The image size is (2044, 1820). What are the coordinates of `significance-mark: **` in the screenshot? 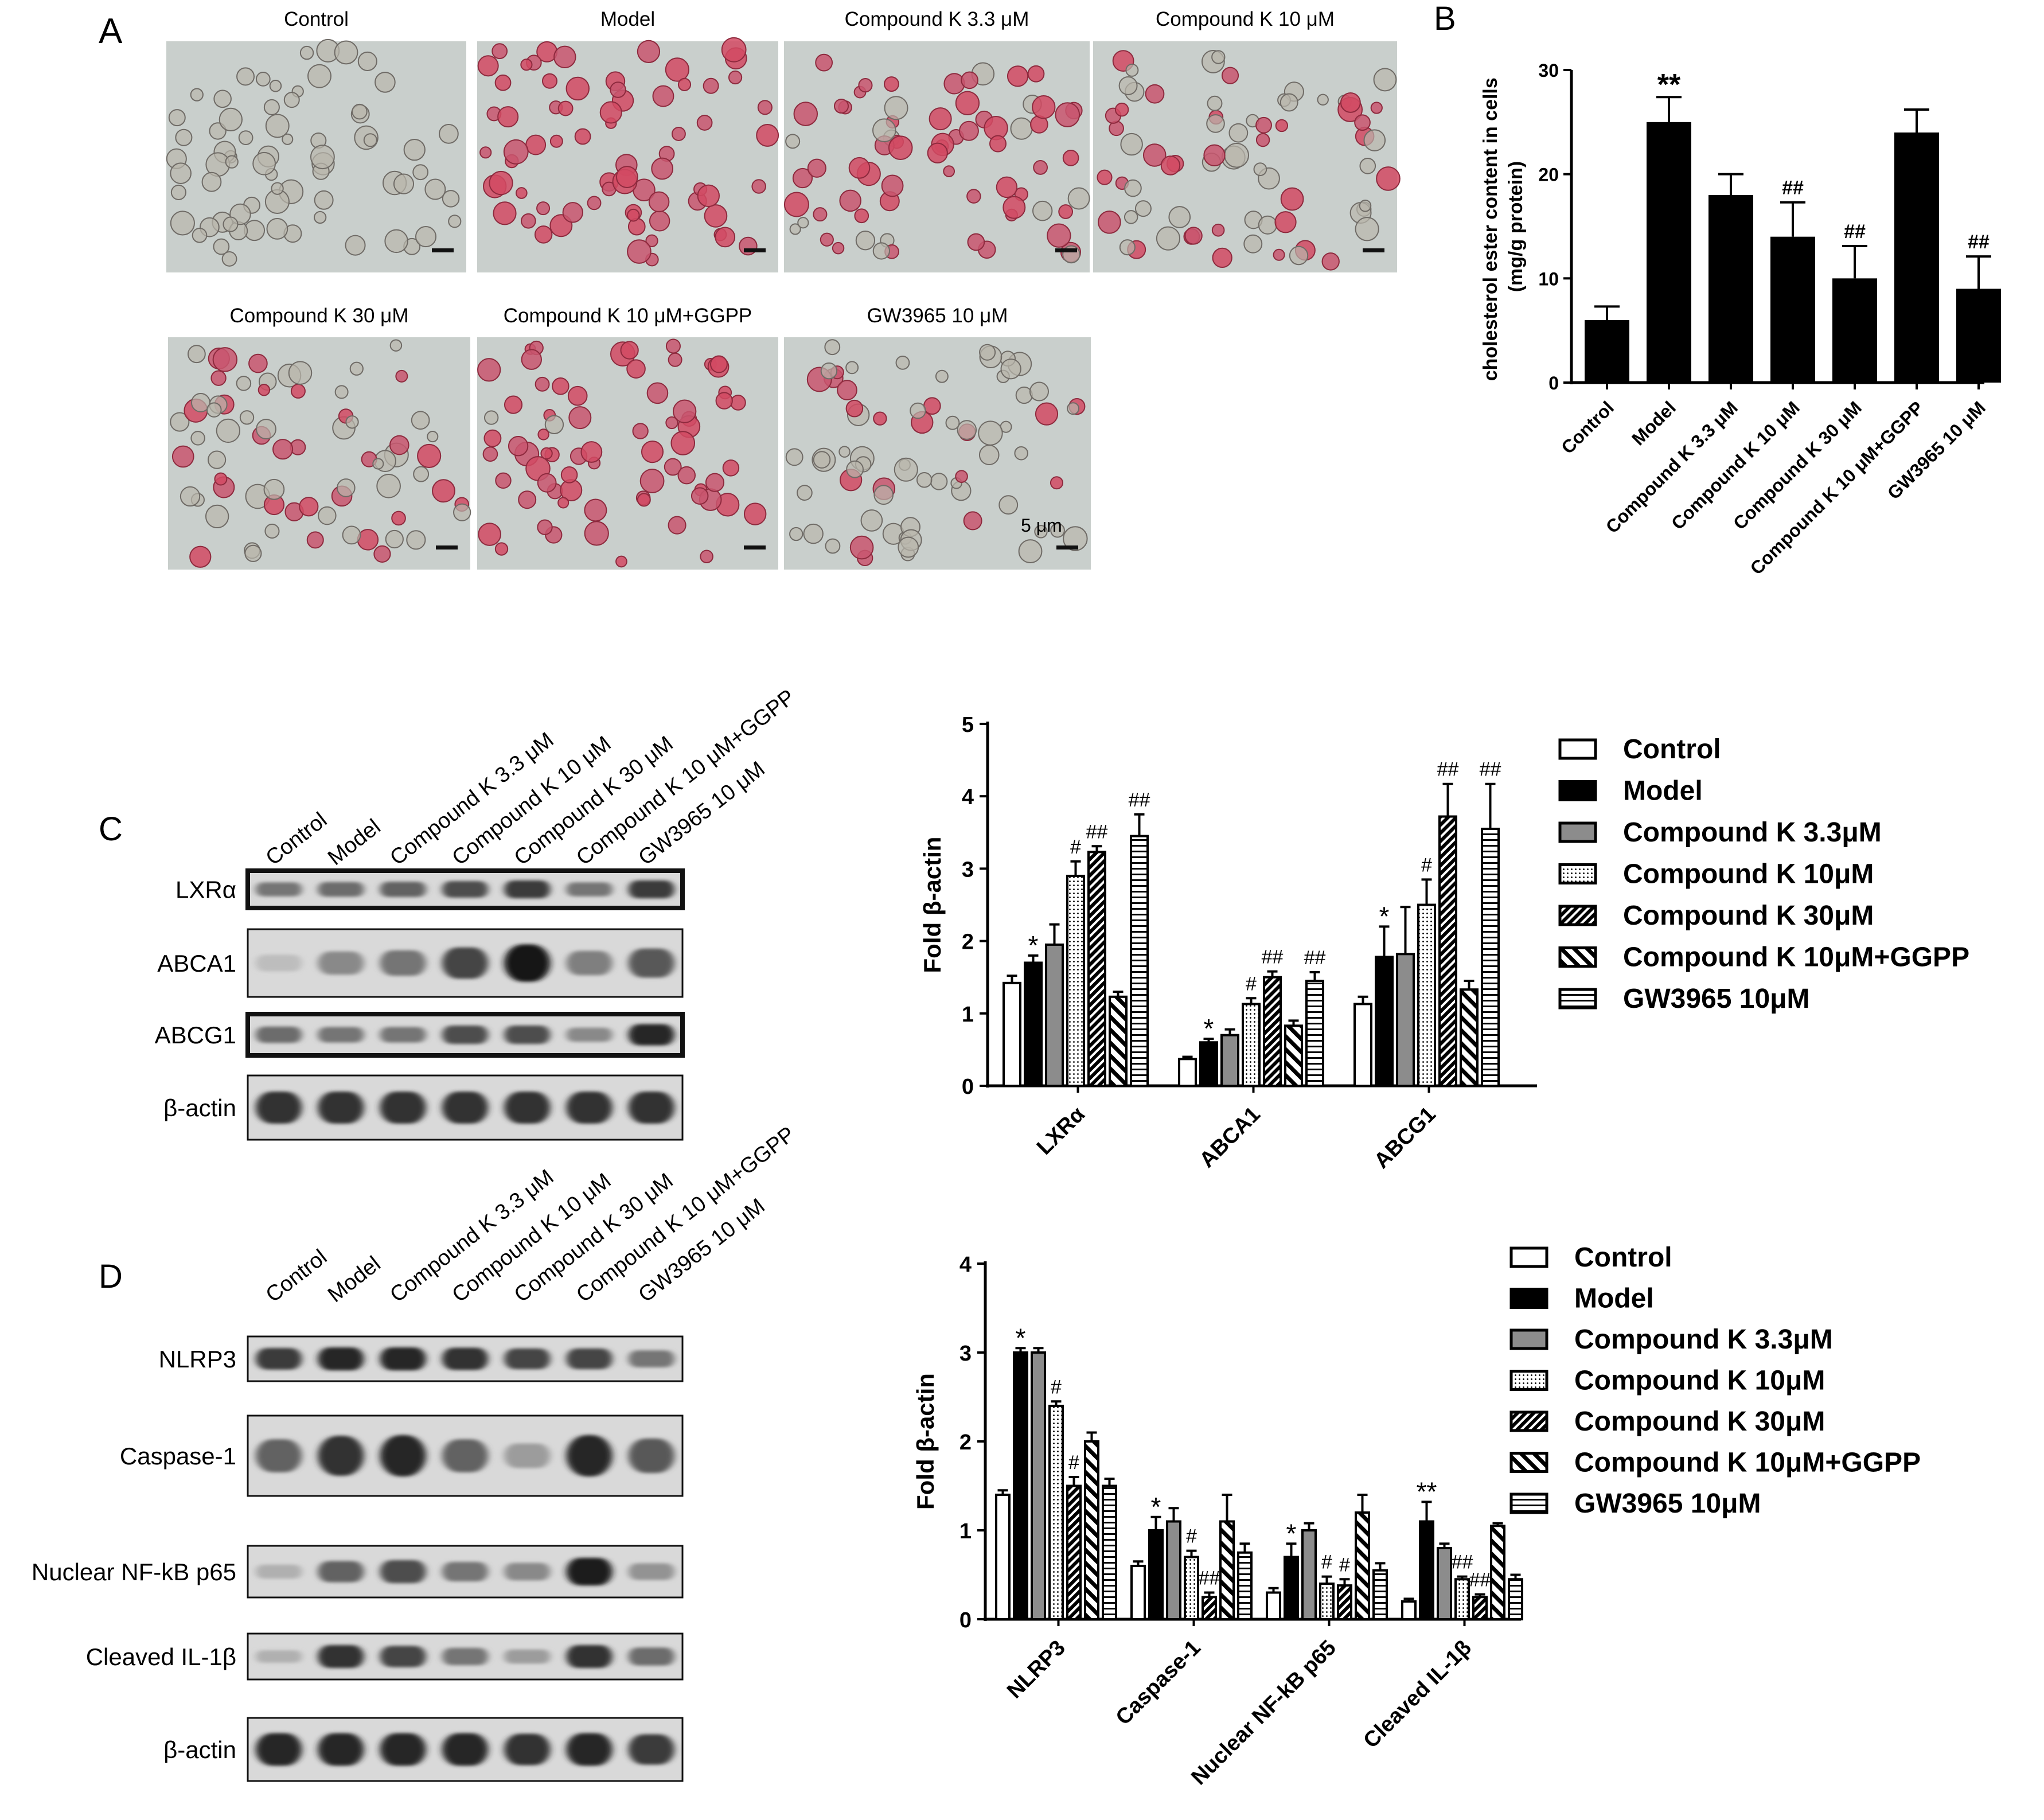 It's located at (1669, 85).